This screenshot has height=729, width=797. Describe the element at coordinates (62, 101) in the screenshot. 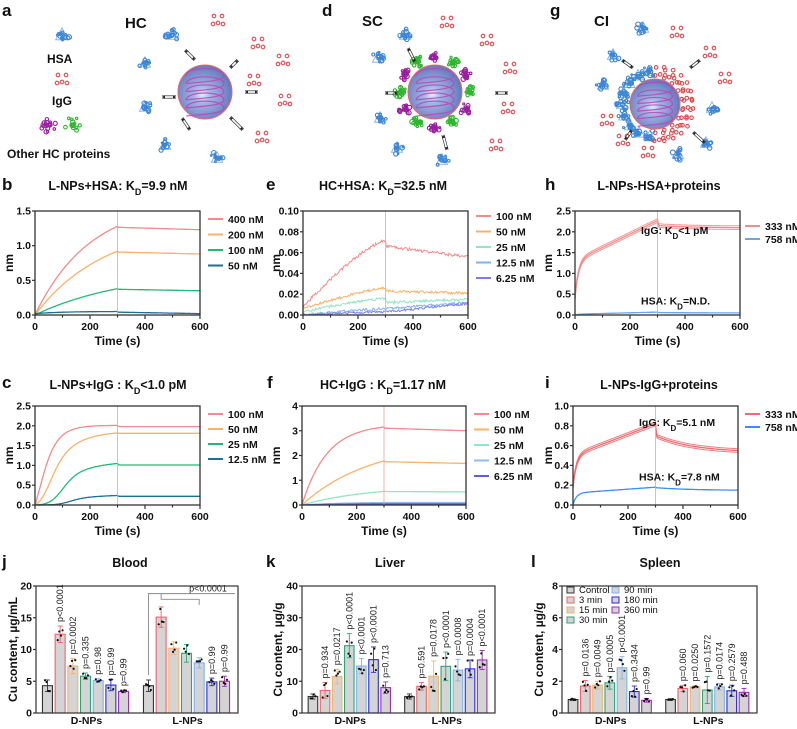

I see `legend-igg-label: IgG` at that location.